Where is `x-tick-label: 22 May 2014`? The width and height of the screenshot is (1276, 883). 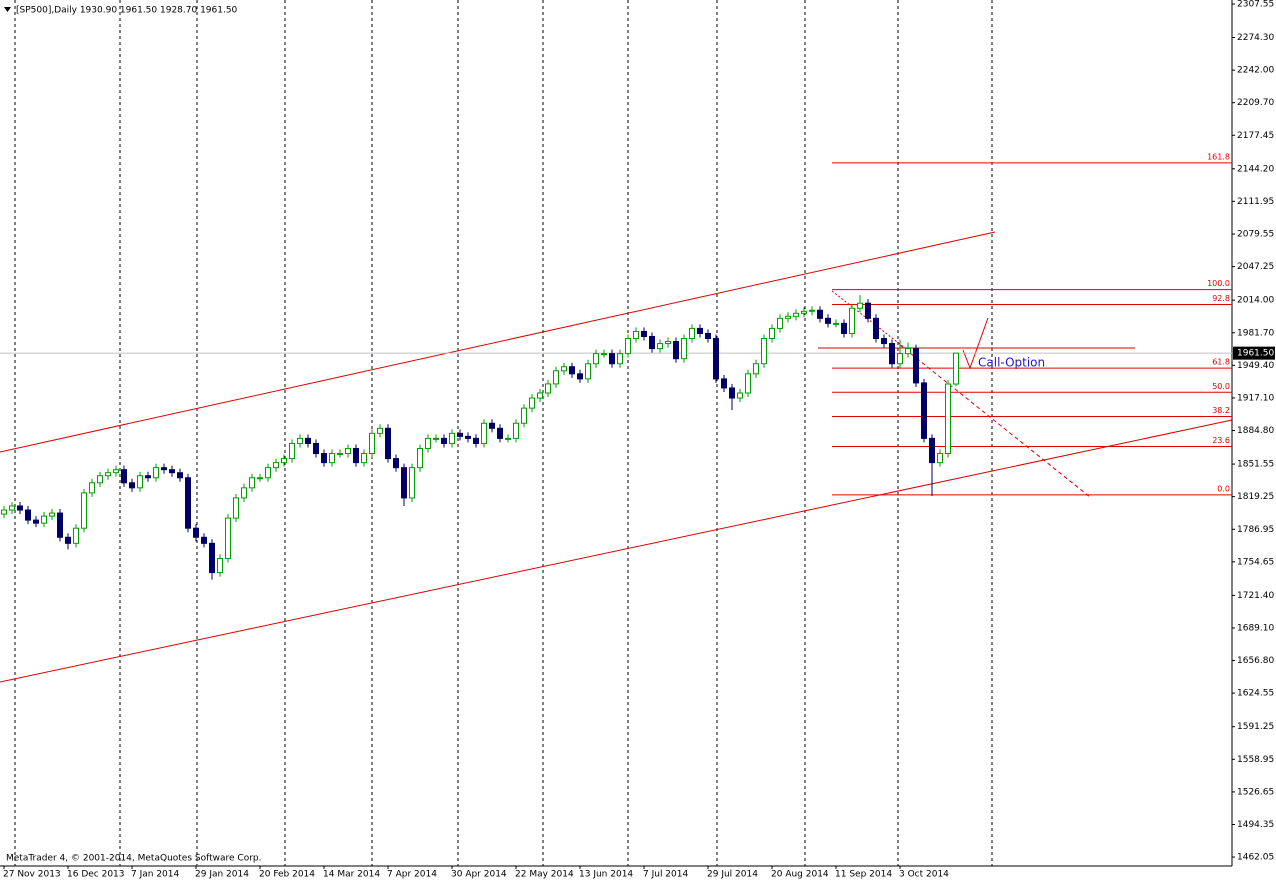
x-tick-label: 22 May 2014 is located at coordinates (544, 875).